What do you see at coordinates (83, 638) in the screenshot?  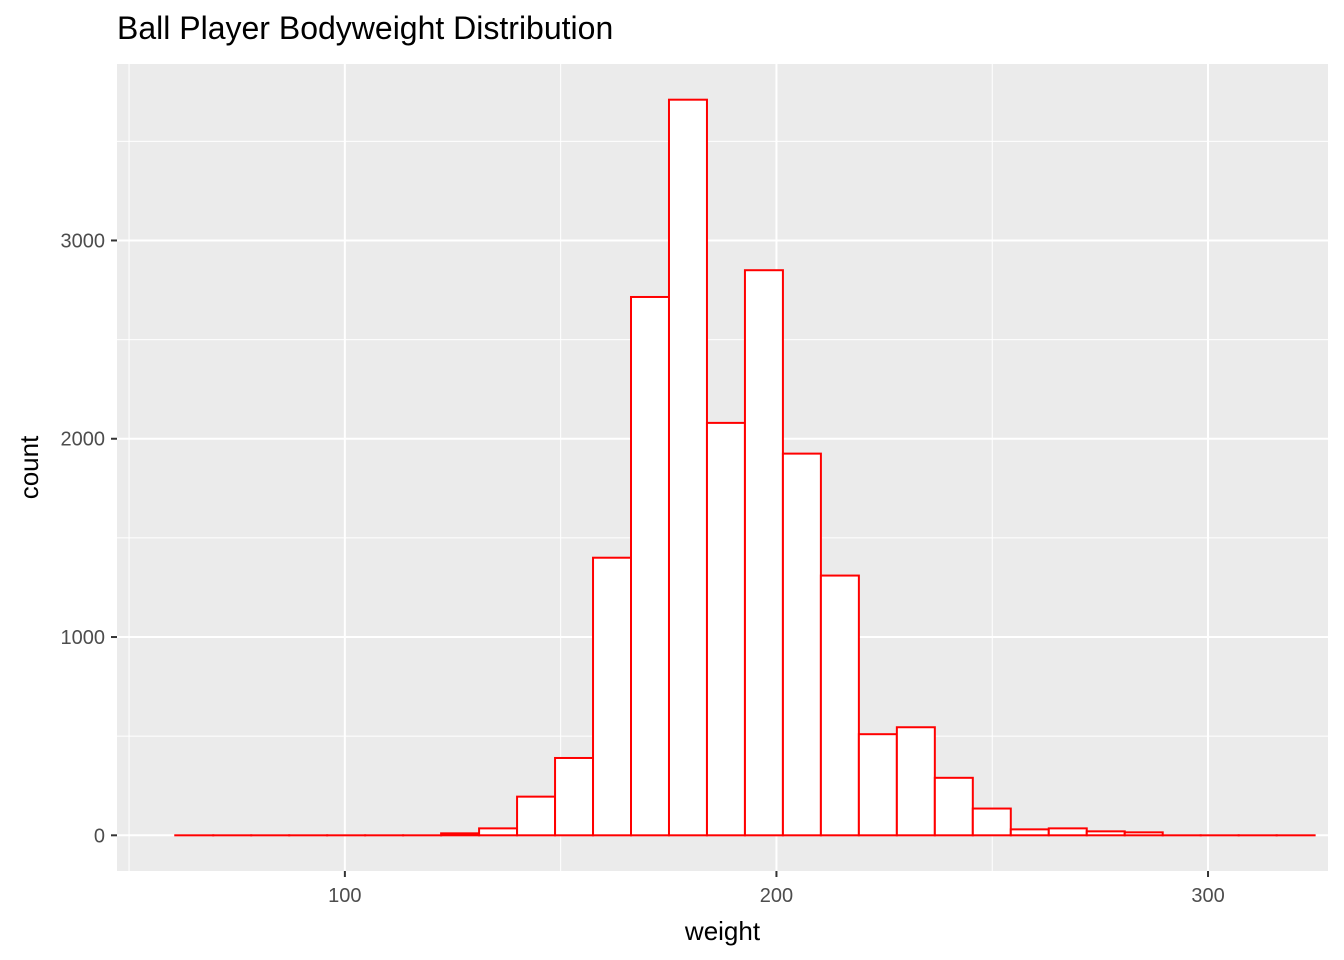 I see `y-tick-label: 1000` at bounding box center [83, 638].